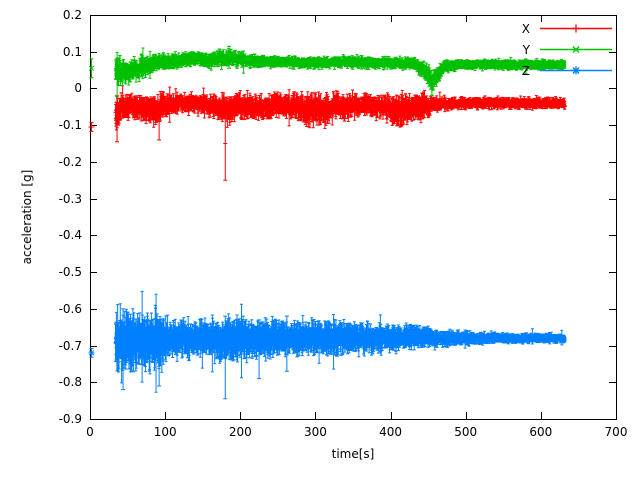 The image size is (640, 480). I want to click on legend-label-y: Y, so click(526, 49).